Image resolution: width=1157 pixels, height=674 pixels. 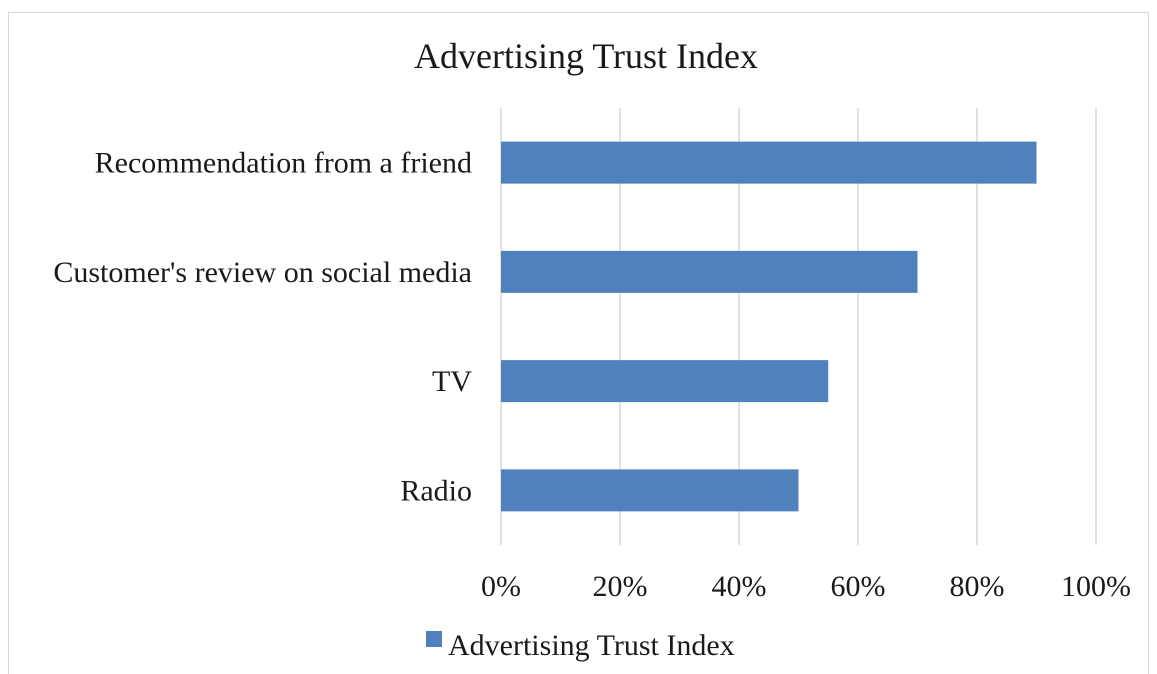 What do you see at coordinates (501, 586) in the screenshot?
I see `x-tick-label: 0%` at bounding box center [501, 586].